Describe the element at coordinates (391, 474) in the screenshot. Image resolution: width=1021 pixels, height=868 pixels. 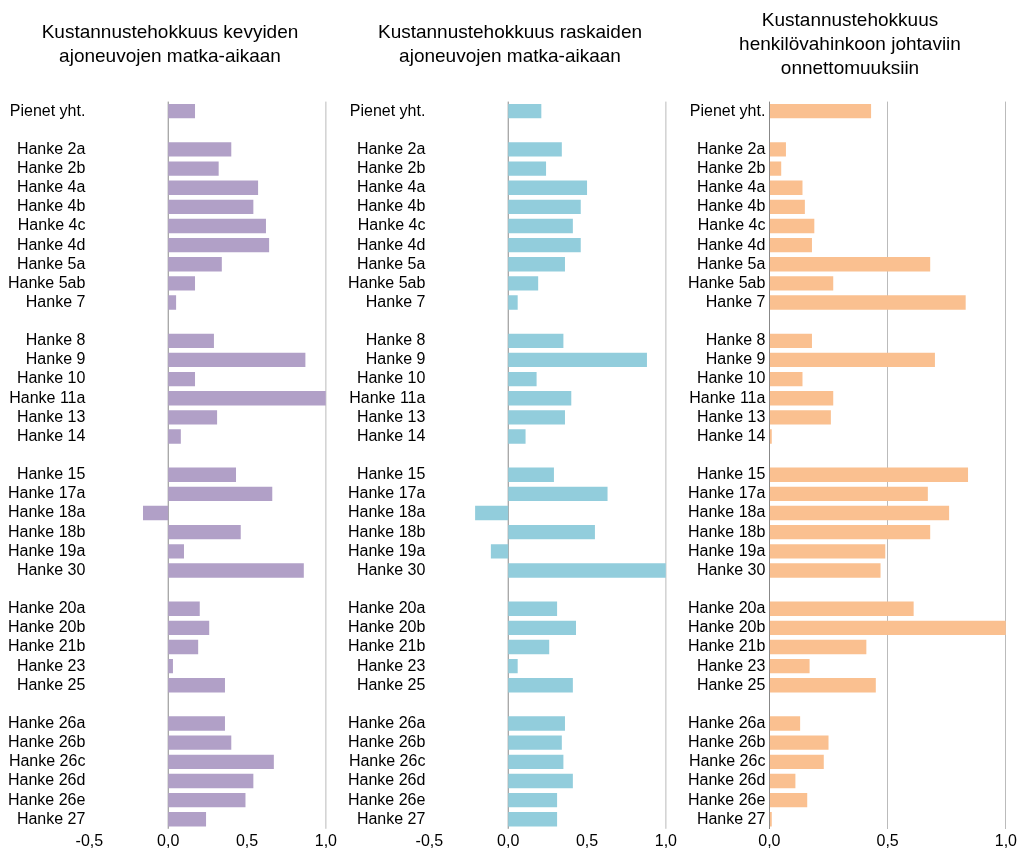
I see `y-tick-label: Hanke 15` at that location.